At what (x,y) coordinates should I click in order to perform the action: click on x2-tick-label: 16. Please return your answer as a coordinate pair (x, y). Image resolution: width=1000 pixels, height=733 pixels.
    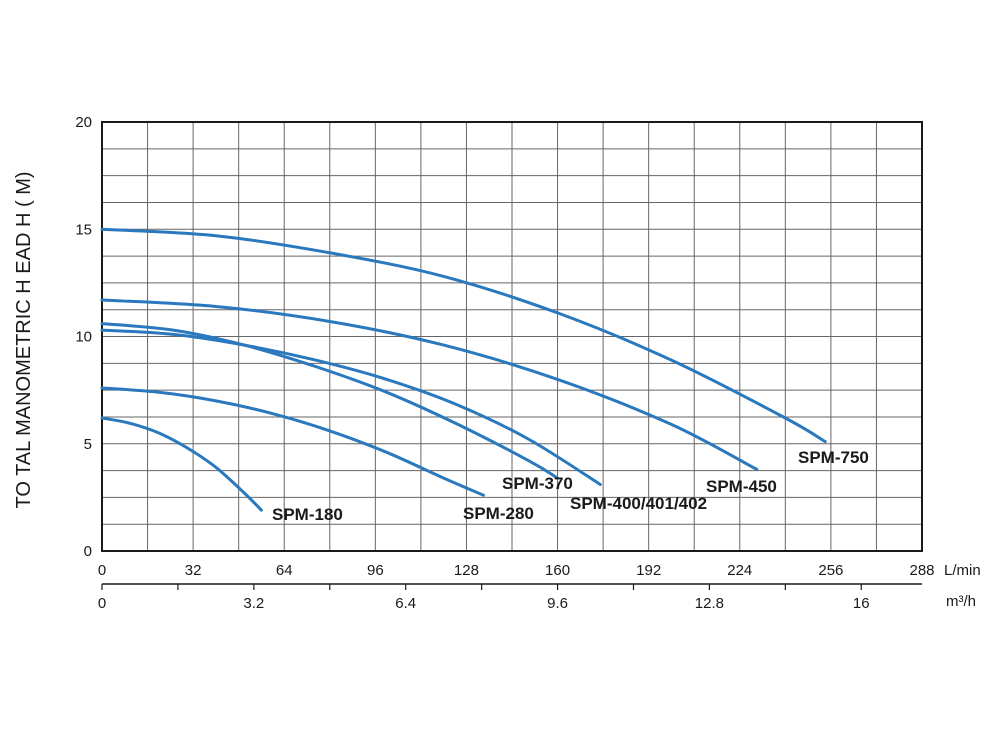
    Looking at the image, I should click on (861, 603).